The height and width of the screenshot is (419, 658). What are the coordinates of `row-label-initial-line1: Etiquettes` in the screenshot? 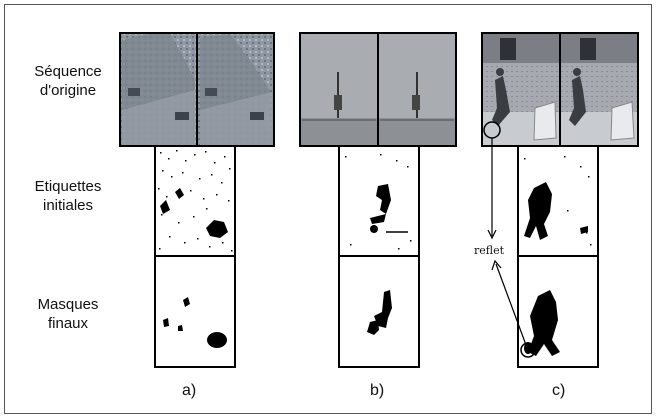 It's located at (68, 186).